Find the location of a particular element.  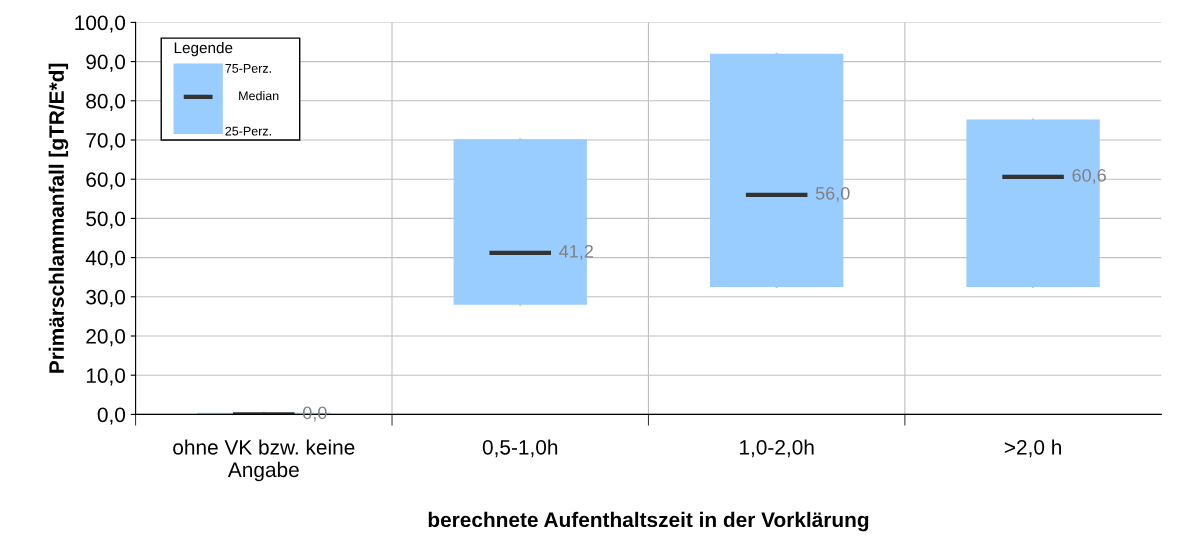

y-tick-label: 60,0 is located at coordinates (106, 181).